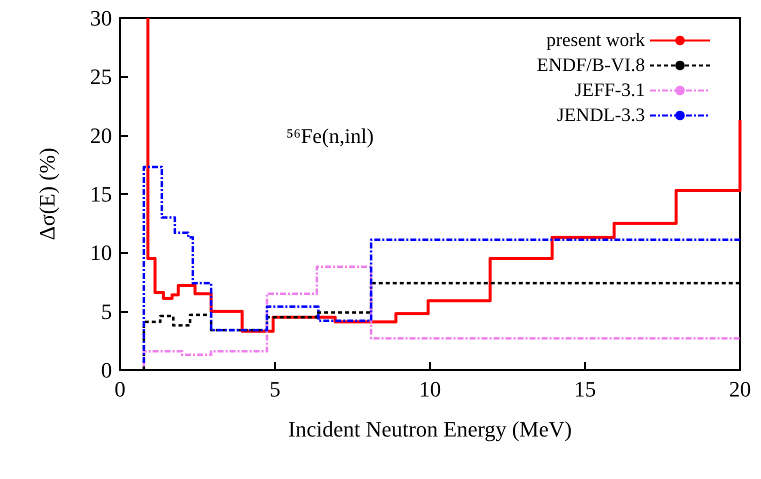  What do you see at coordinates (596, 40) in the screenshot?
I see `legend-label: present work` at bounding box center [596, 40].